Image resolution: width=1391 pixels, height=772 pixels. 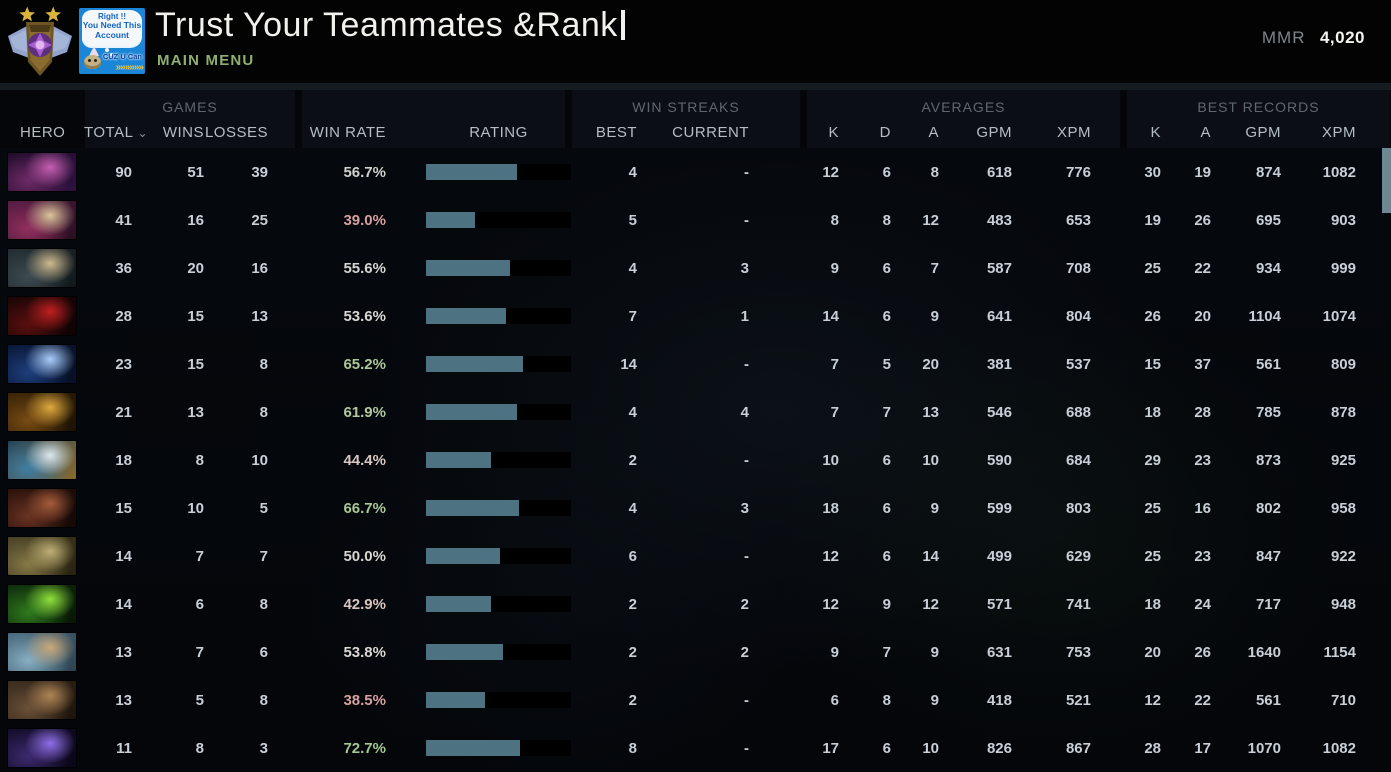 I want to click on win-rate-value: 65.2%, so click(x=364, y=364).